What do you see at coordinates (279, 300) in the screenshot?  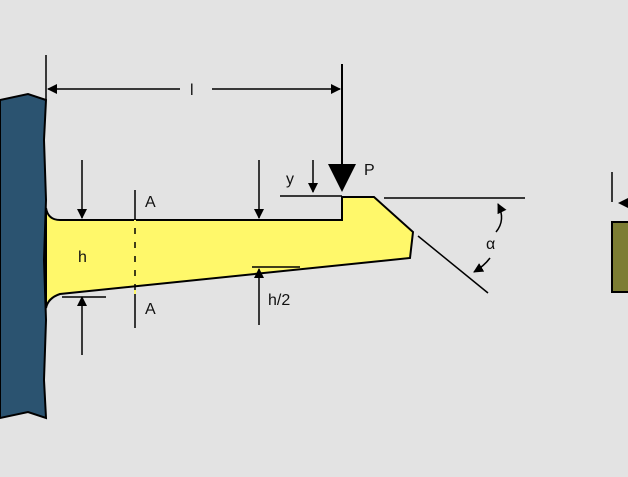 I see `half-thickness-label: h/2` at bounding box center [279, 300].